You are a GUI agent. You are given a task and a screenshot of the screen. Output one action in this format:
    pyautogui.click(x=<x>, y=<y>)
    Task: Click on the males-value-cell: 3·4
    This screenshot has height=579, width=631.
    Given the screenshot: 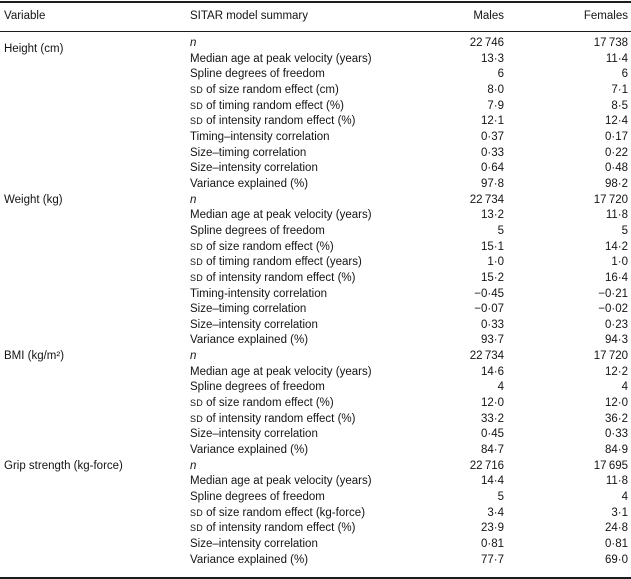 What is the action you would take?
    pyautogui.click(x=495, y=512)
    